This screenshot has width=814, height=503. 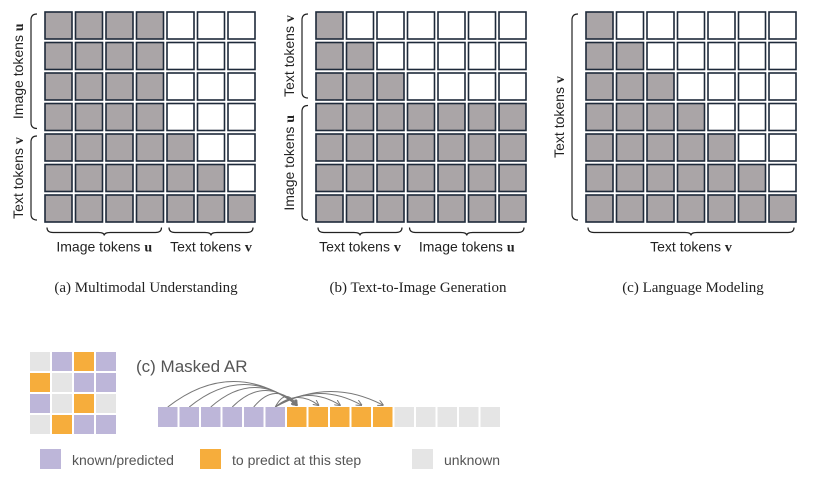 I want to click on left-label-understanding-0-text: Image tokens, so click(x=18, y=75).